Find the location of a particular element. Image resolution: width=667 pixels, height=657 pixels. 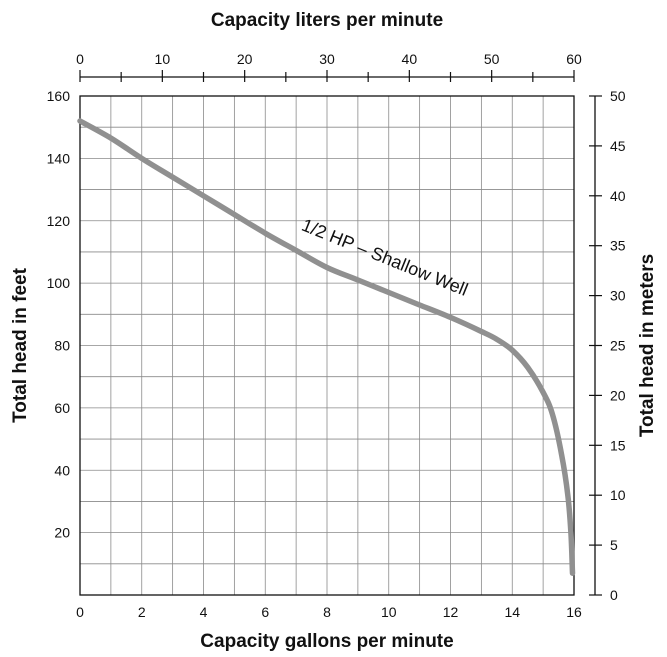

x-axis-title: Capacity gallons per minute is located at coordinates (326, 641).